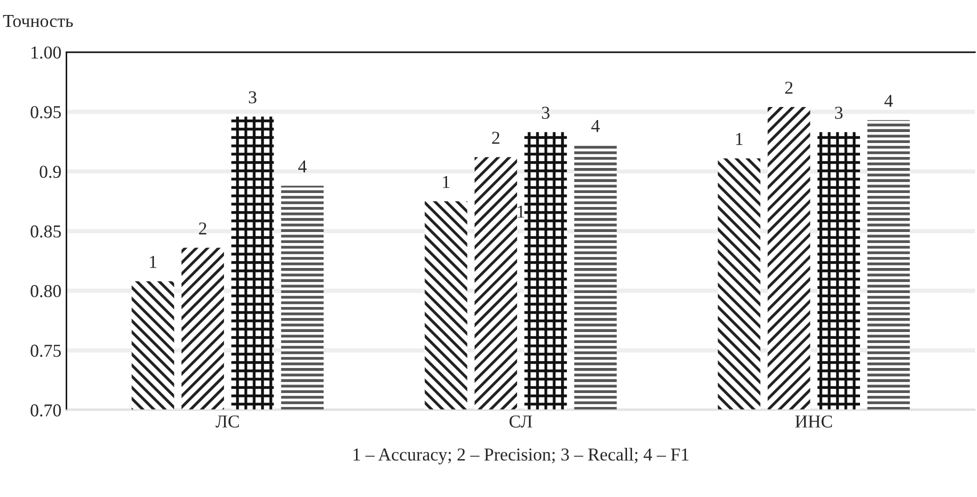 The height and width of the screenshot is (497, 977). I want to click on annotation: 1, so click(521, 212).